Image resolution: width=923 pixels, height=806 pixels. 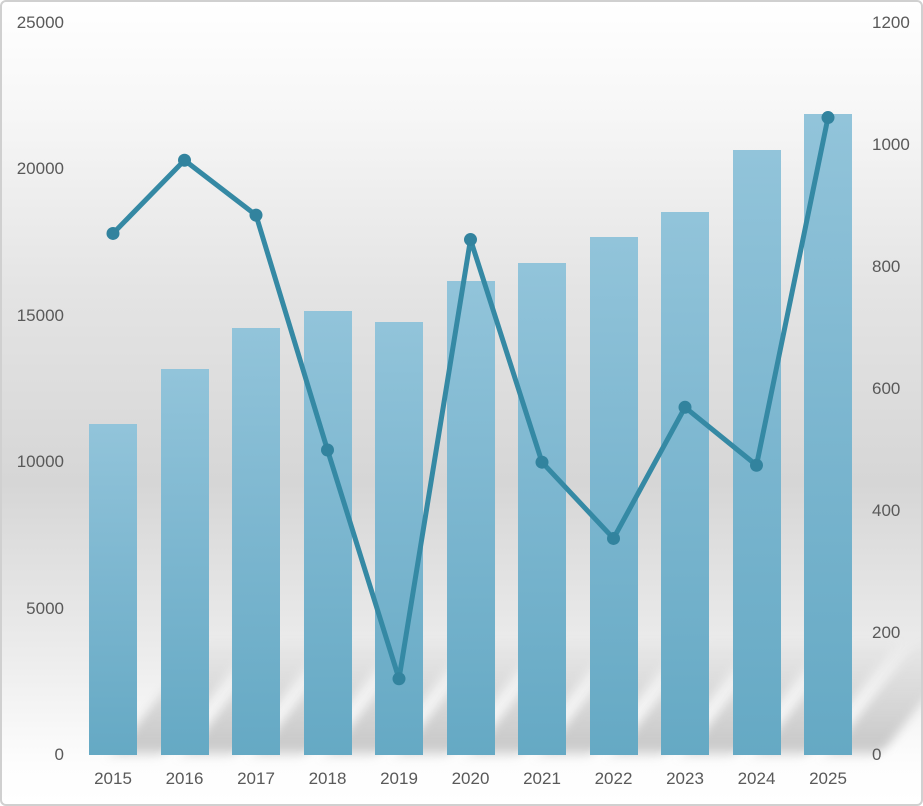 What do you see at coordinates (828, 778) in the screenshot?
I see `category-tick-label: 2025` at bounding box center [828, 778].